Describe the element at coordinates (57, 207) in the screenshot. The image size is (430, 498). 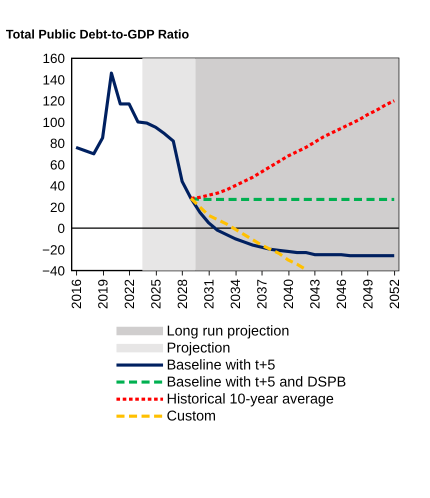
I see `y-tick-label: 20` at that location.